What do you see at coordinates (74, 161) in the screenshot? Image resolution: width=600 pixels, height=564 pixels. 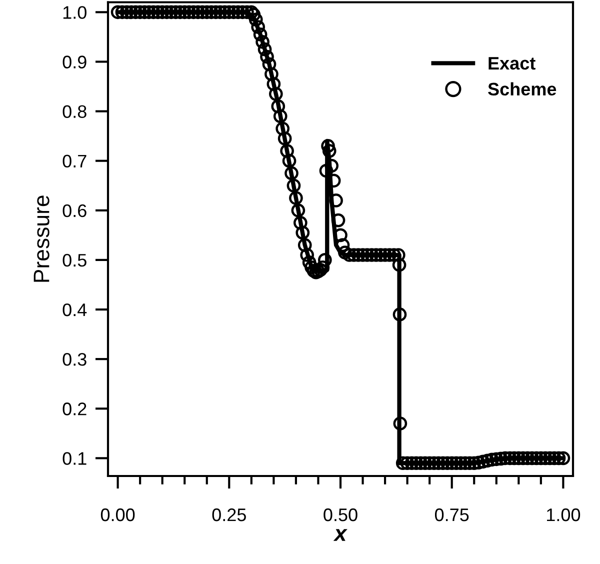 I see `y-tick-label: 0.7` at bounding box center [74, 161].